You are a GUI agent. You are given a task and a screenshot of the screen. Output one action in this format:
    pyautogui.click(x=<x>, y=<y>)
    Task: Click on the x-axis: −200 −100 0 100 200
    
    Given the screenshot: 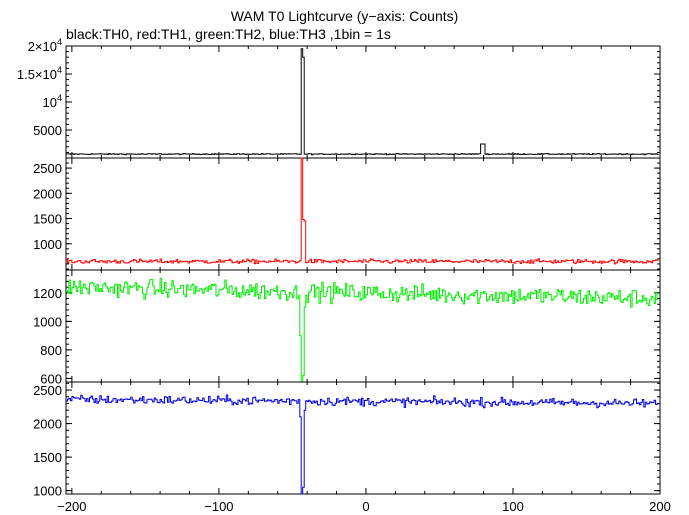 What is the action you would take?
    pyautogui.click(x=364, y=506)
    